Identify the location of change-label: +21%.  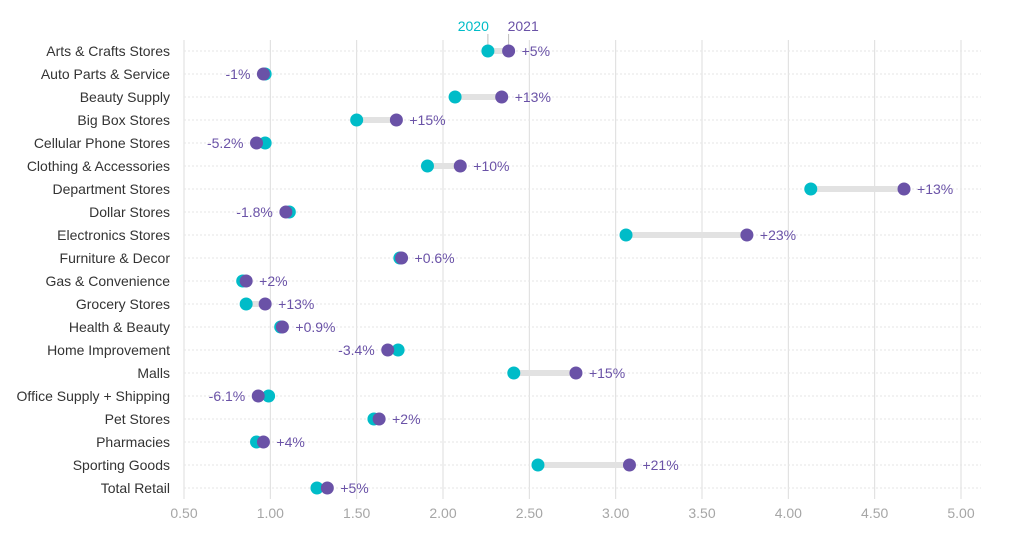
(660, 465).